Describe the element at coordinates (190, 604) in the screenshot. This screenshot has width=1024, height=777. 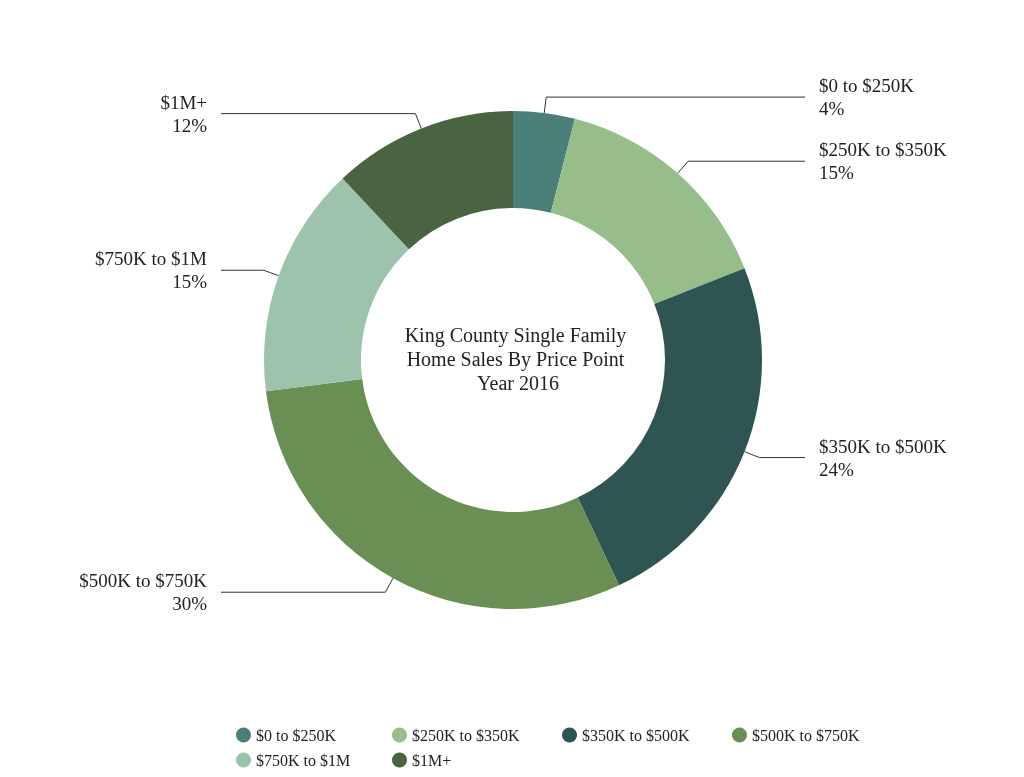
I see `data-label: 30%` at that location.